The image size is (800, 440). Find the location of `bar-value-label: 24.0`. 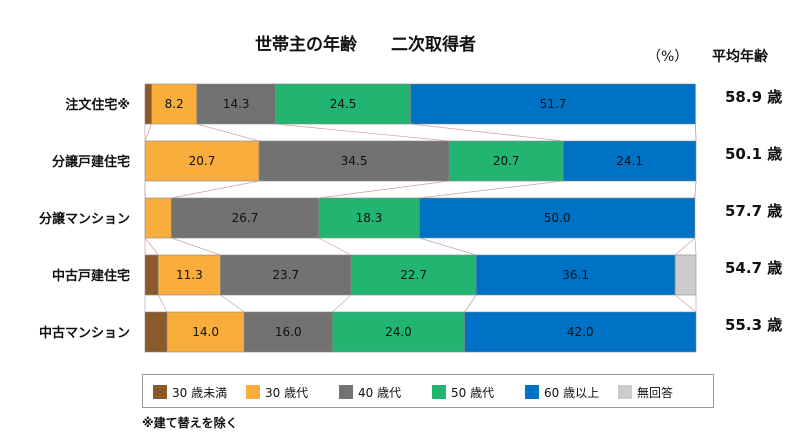

bar-value-label: 24.0 is located at coordinates (398, 332).